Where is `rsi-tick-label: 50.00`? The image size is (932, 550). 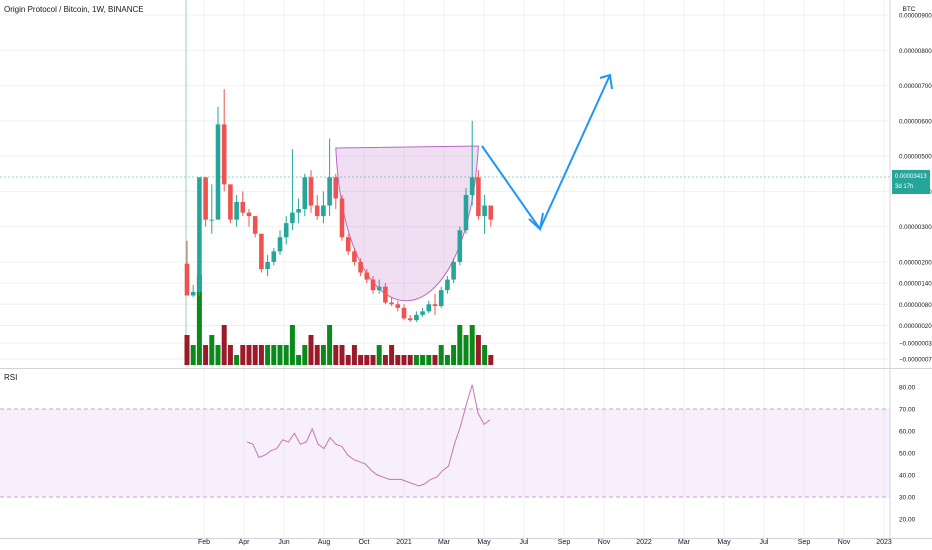 rsi-tick-label: 50.00 is located at coordinates (907, 454).